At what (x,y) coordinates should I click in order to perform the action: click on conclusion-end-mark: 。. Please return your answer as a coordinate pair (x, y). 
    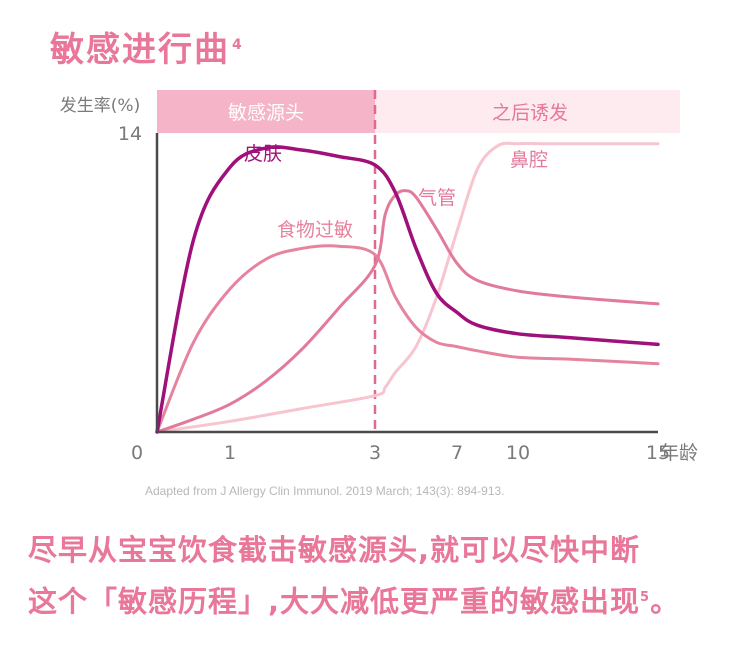
    Looking at the image, I should click on (665, 601).